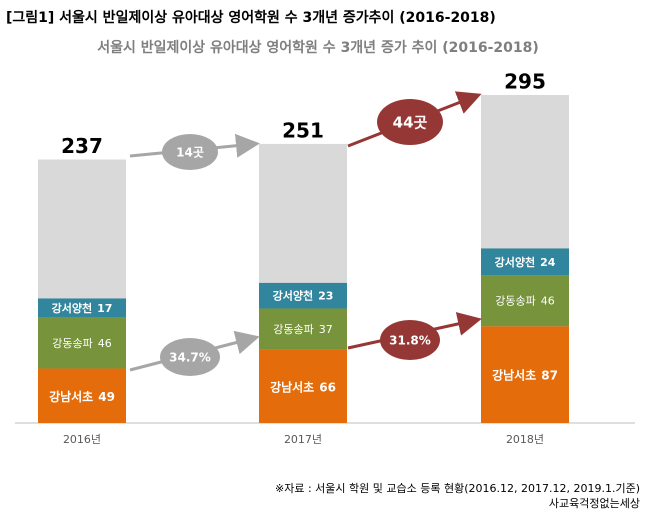 This screenshot has width=649, height=519. I want to click on annotation-text: 14곳, so click(190, 153).